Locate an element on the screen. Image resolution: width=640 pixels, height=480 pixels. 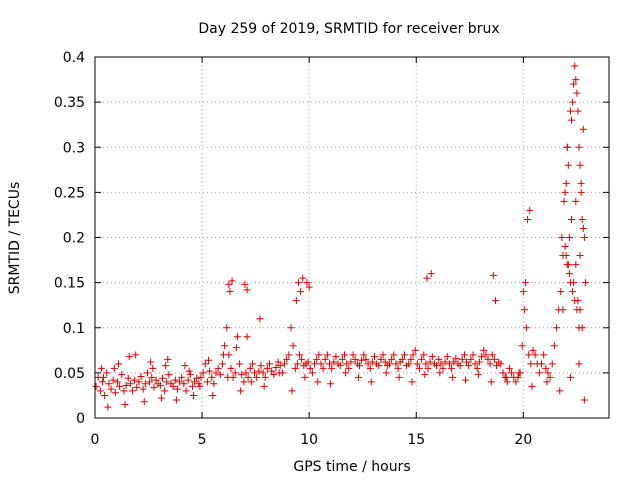
y-tick-label: 0.15 is located at coordinates (69, 284).